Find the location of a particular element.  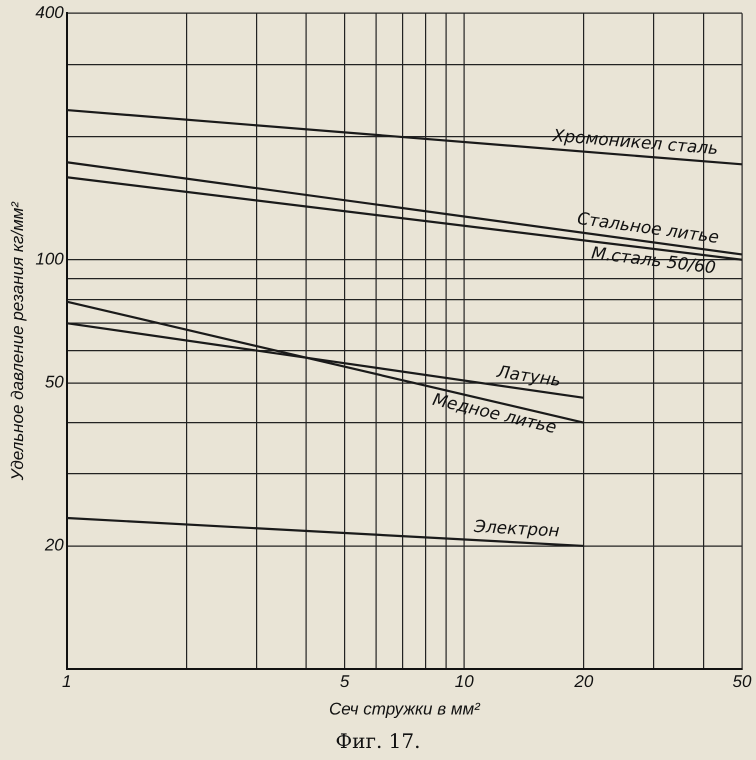

x-tick-label: 20 is located at coordinates (583, 682).